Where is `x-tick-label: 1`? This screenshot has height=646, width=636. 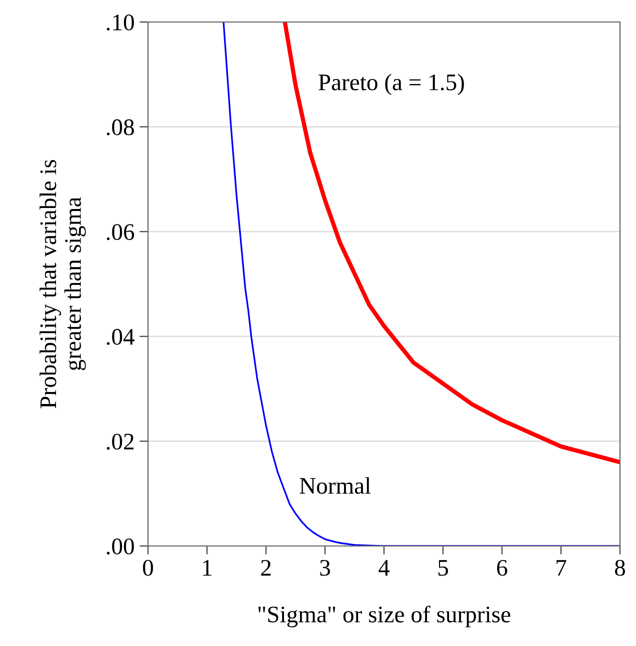 x-tick-label: 1 is located at coordinates (207, 568).